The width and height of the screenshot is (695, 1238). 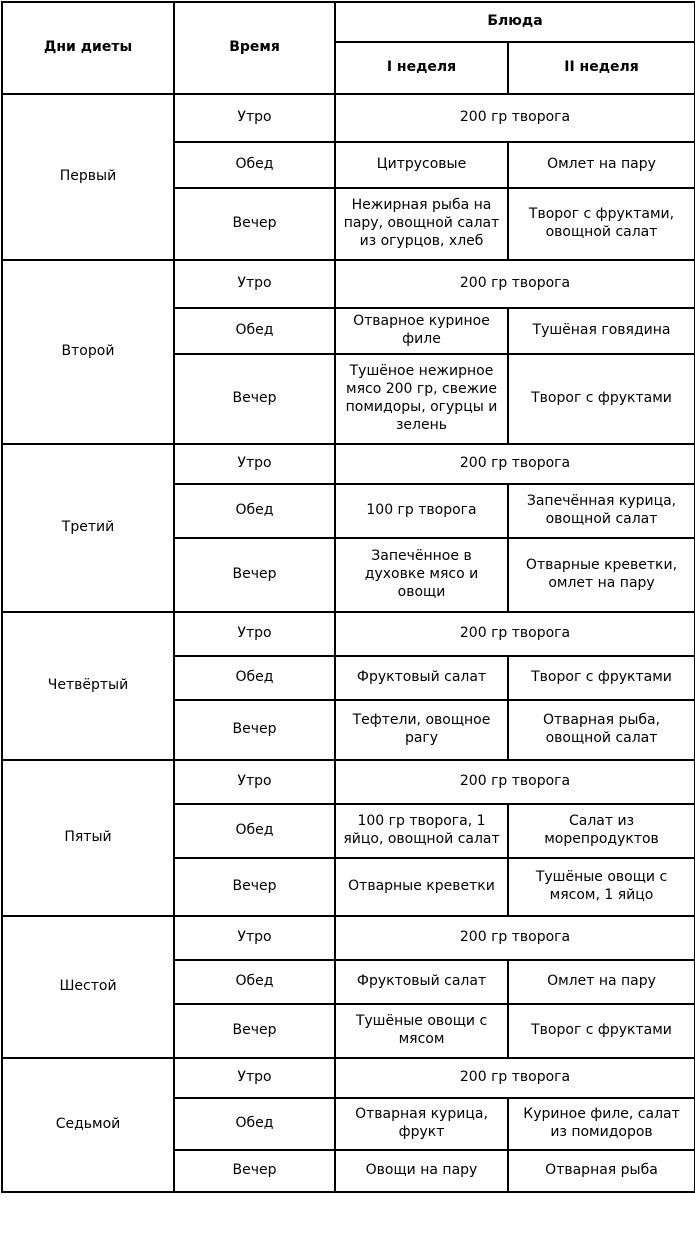 What do you see at coordinates (600, 887) in the screenshot?
I see `meal-evening-week2: Тушёные овощи с мясом, 1 яйцо` at bounding box center [600, 887].